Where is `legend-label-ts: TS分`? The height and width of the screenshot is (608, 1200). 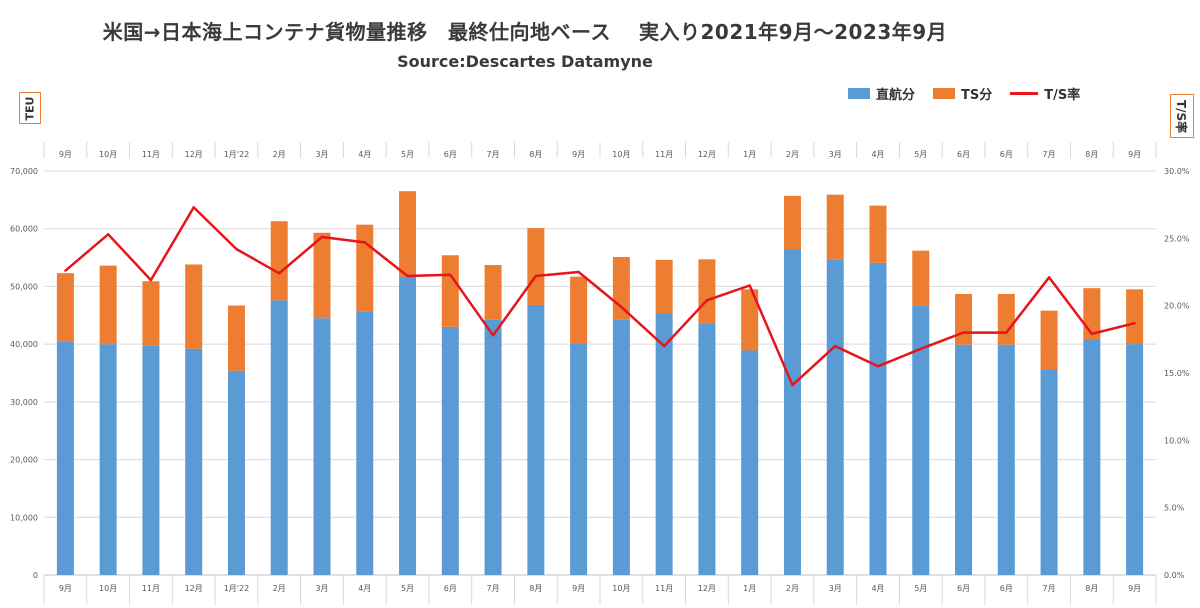
legend-label-ts: TS分 is located at coordinates (977, 95).